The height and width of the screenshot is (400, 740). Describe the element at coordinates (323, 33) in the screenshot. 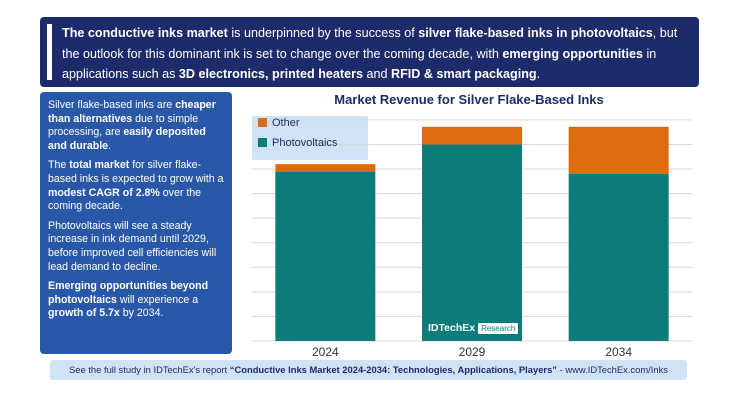

I see `banner-text-span: is underpinned by the success of` at that location.